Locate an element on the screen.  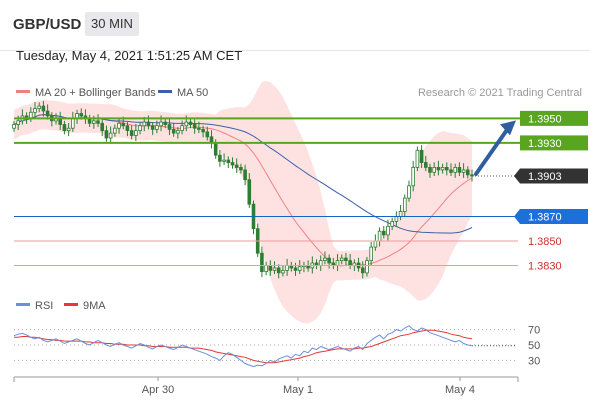
rsi-line is located at coordinates (243, 346).